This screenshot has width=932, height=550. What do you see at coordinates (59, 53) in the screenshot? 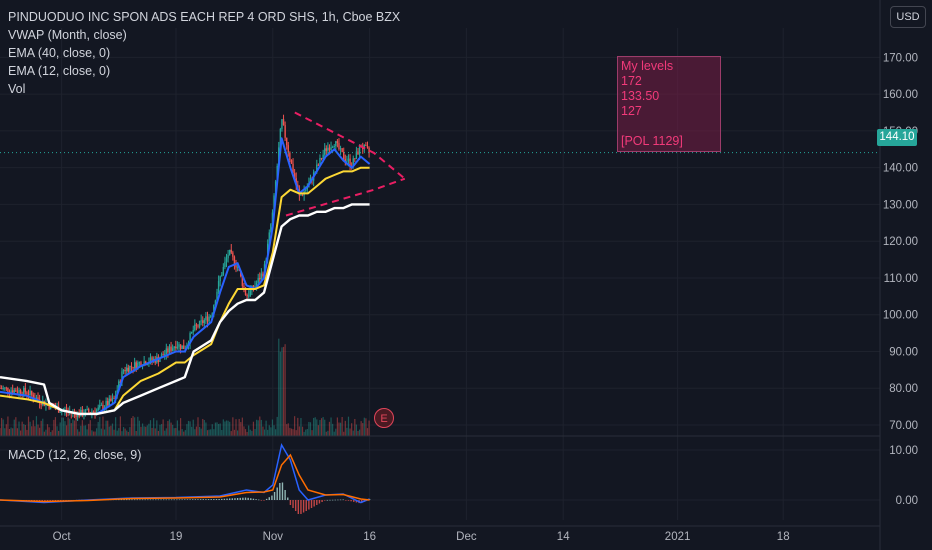
I see `study-ema40: EMA (40, close, 0)` at bounding box center [59, 53].